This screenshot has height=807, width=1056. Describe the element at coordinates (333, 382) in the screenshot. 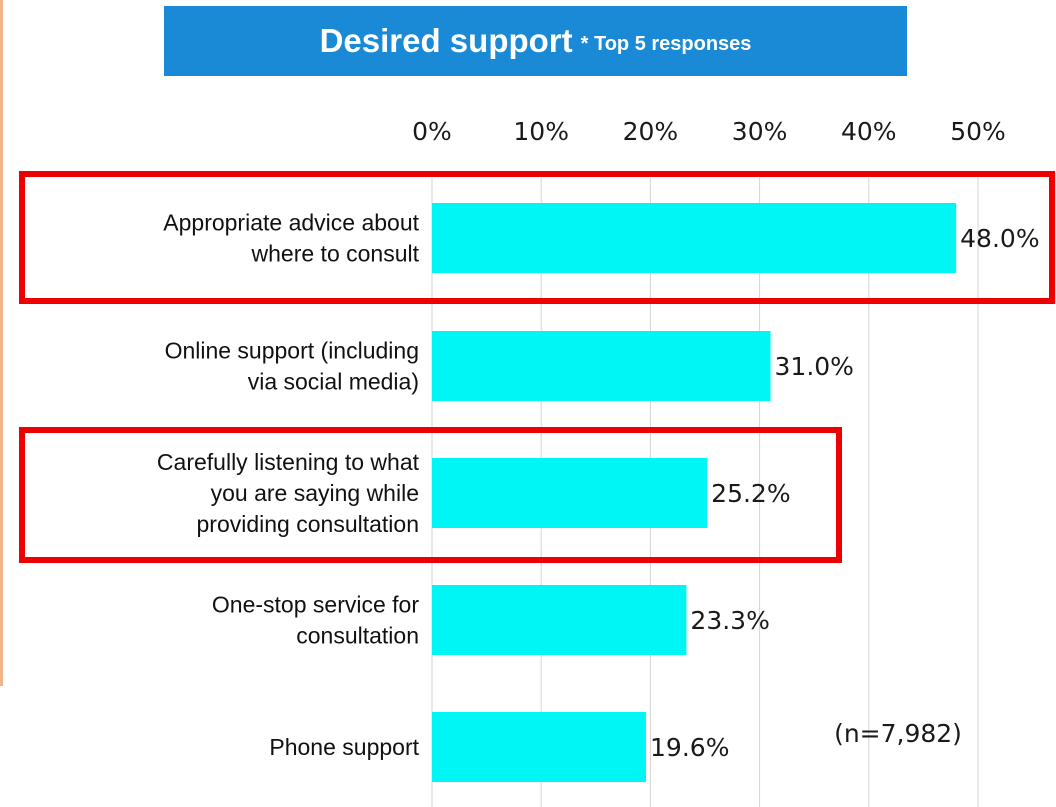

I see `category-label: via social media)` at that location.